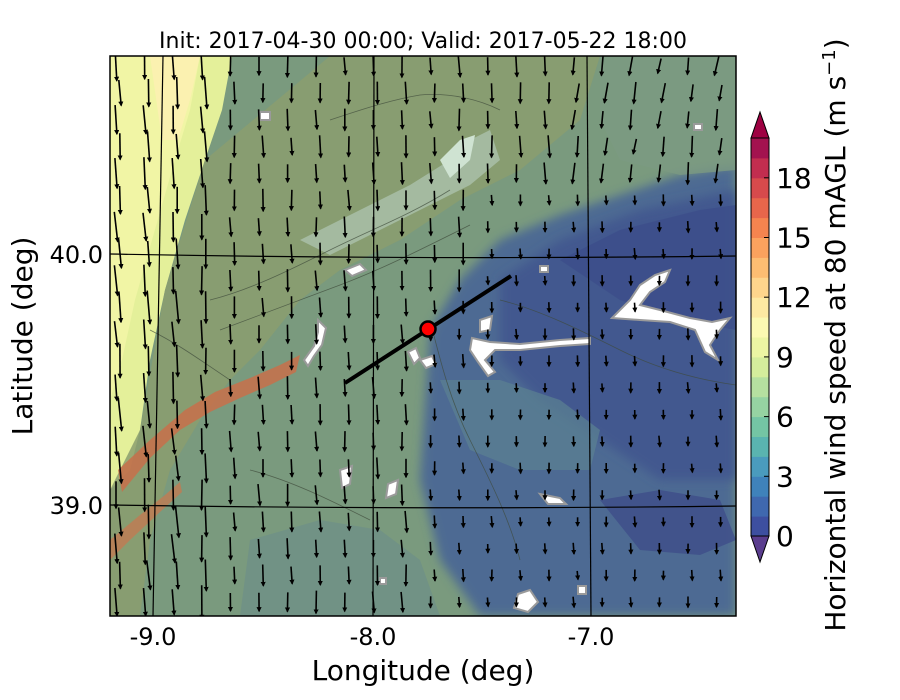 The height and width of the screenshot is (700, 900). I want to click on colorbar-label-main: Horizontal wind speed at 80 mAGL (m s, so click(835, 354).